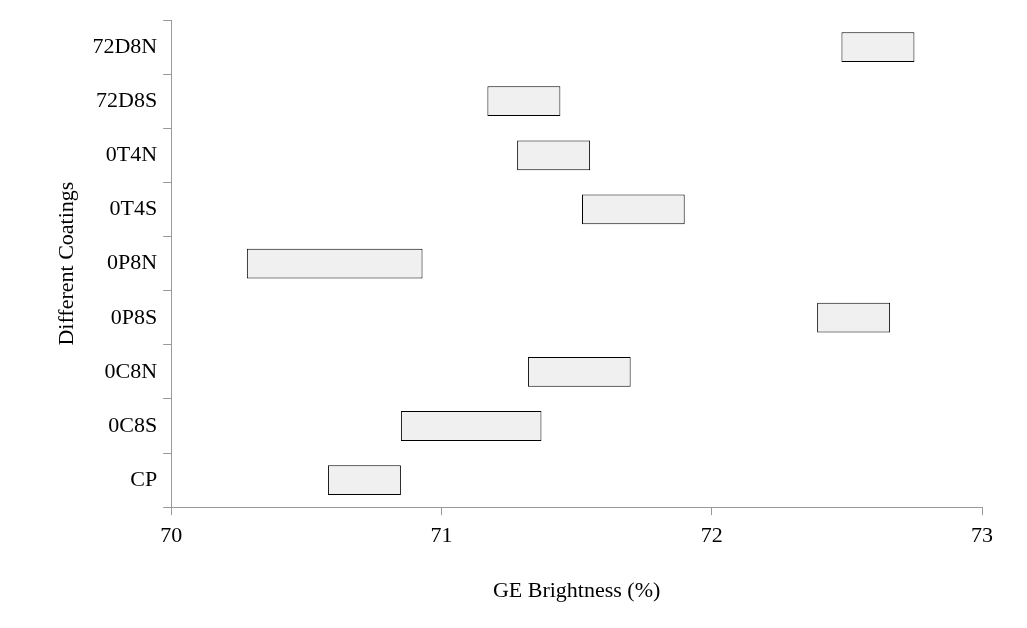  What do you see at coordinates (131, 154) in the screenshot?
I see `y-tick-label: 0T4N` at bounding box center [131, 154].